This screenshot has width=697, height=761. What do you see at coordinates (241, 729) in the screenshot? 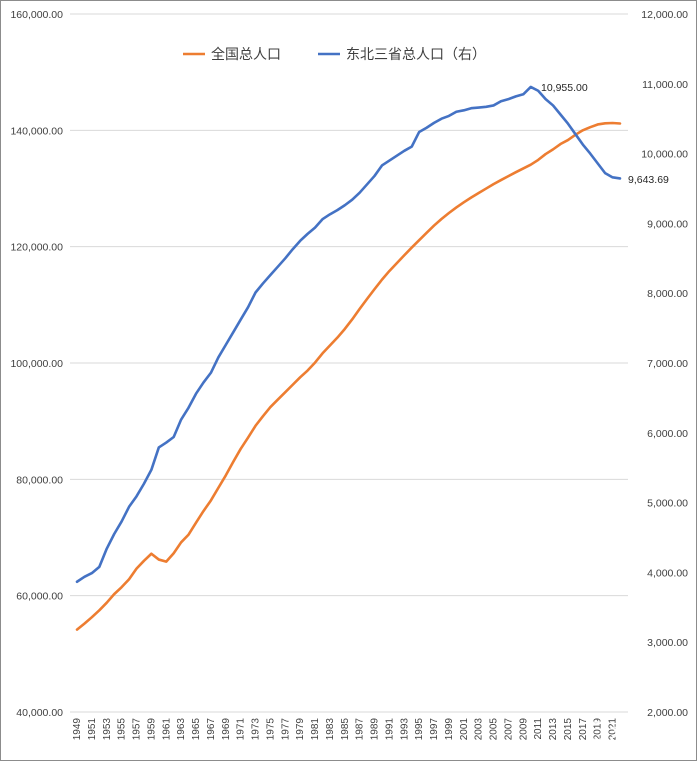
I see `x-tick-label: 1971` at bounding box center [241, 729].